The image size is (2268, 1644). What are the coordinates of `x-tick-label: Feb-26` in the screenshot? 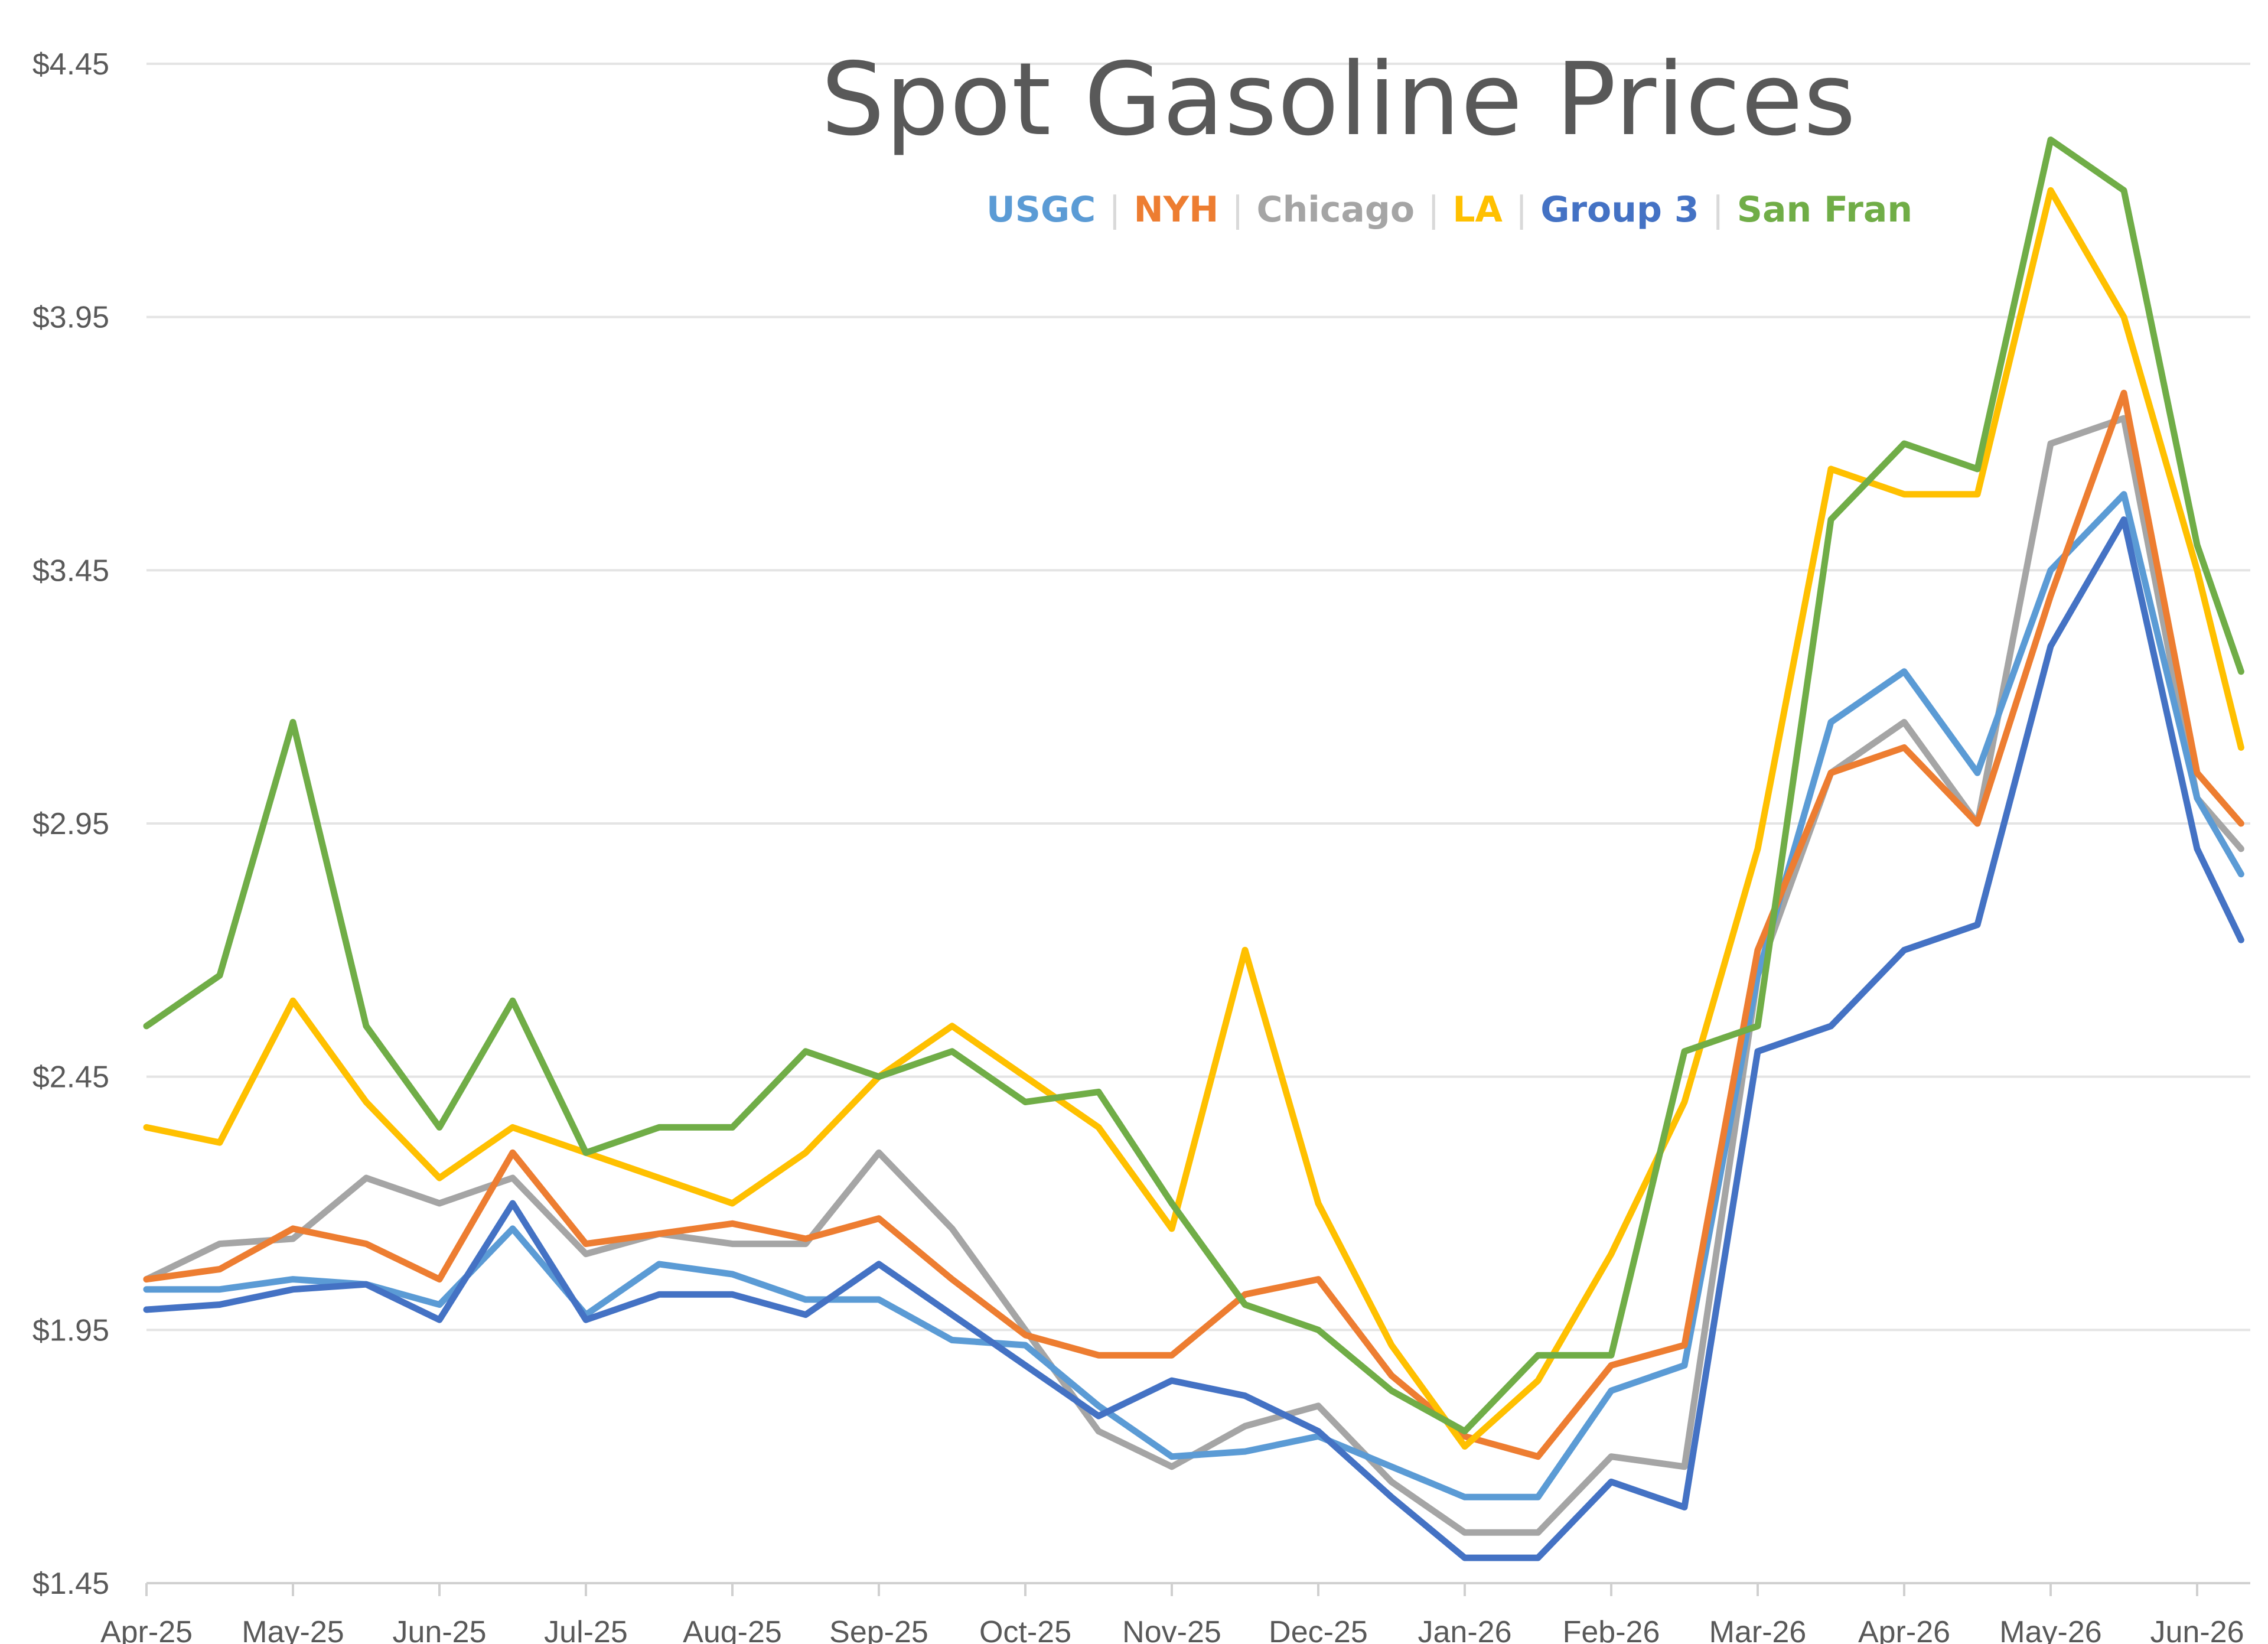 It's located at (1611, 1629).